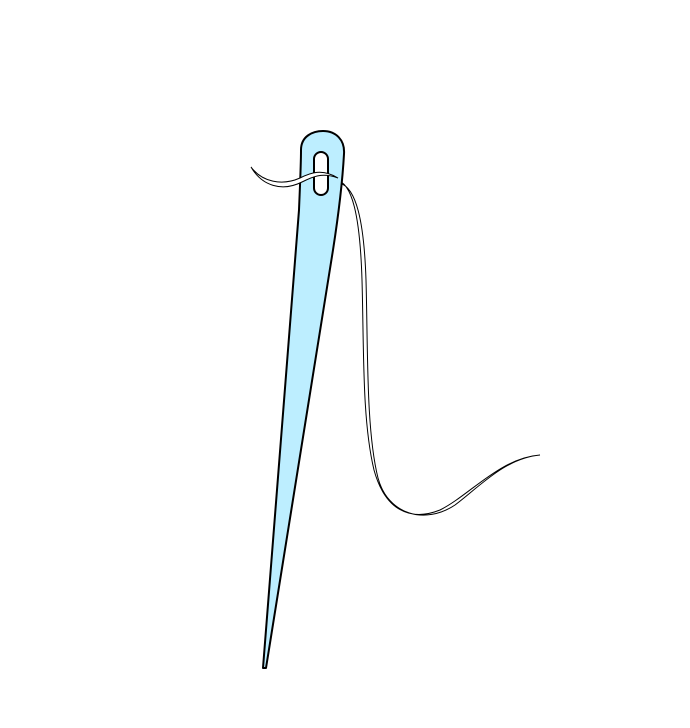  Describe the element at coordinates (304, 399) in the screenshot. I see `needle-body` at that location.